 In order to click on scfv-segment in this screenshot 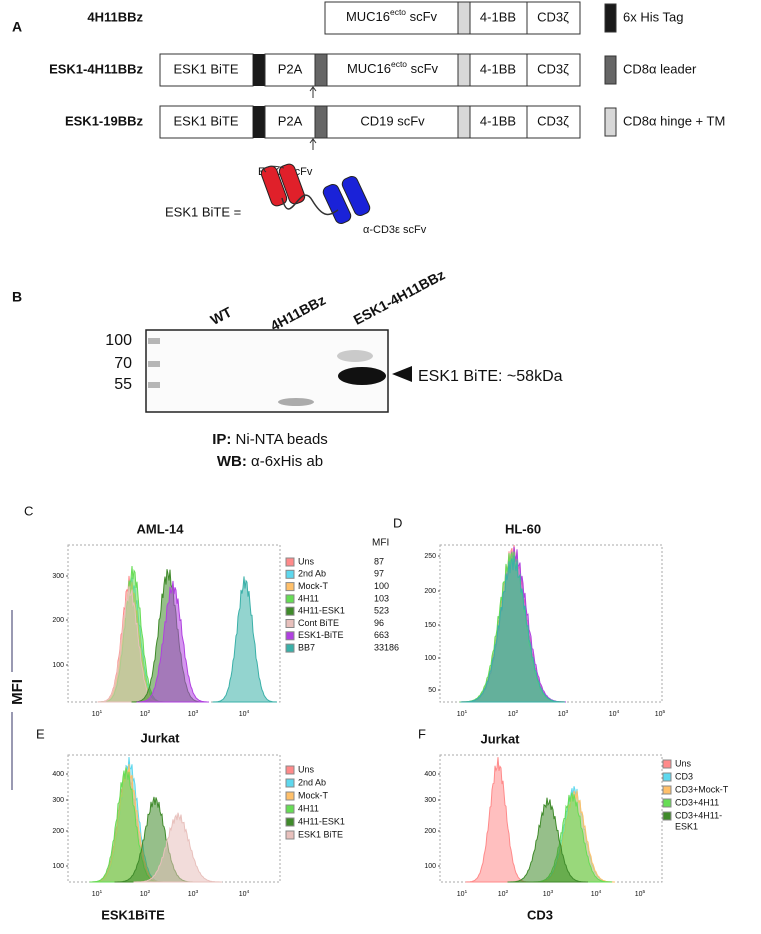, I will do `click(392, 70)`.